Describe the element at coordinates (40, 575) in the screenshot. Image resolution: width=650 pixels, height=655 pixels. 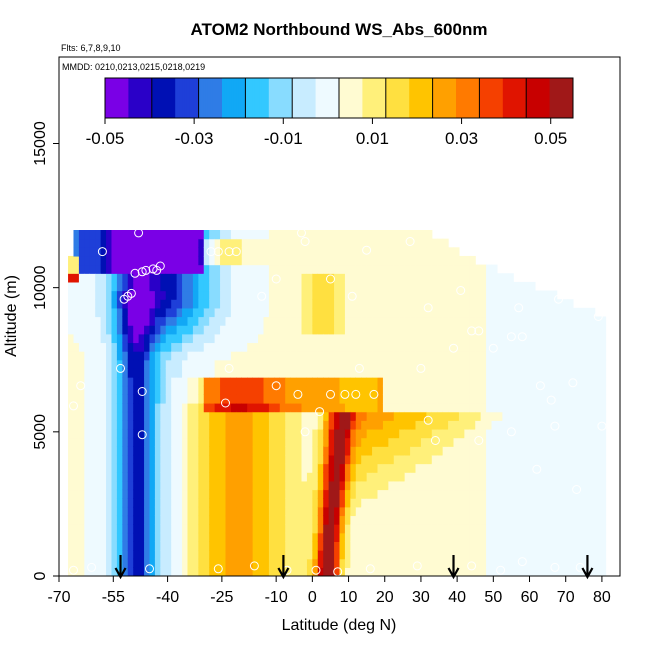
I see `y-tick-label: 0` at that location.